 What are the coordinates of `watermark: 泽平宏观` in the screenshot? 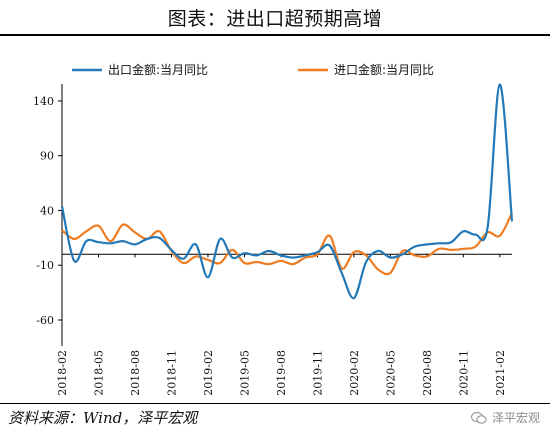 It's located at (505, 417).